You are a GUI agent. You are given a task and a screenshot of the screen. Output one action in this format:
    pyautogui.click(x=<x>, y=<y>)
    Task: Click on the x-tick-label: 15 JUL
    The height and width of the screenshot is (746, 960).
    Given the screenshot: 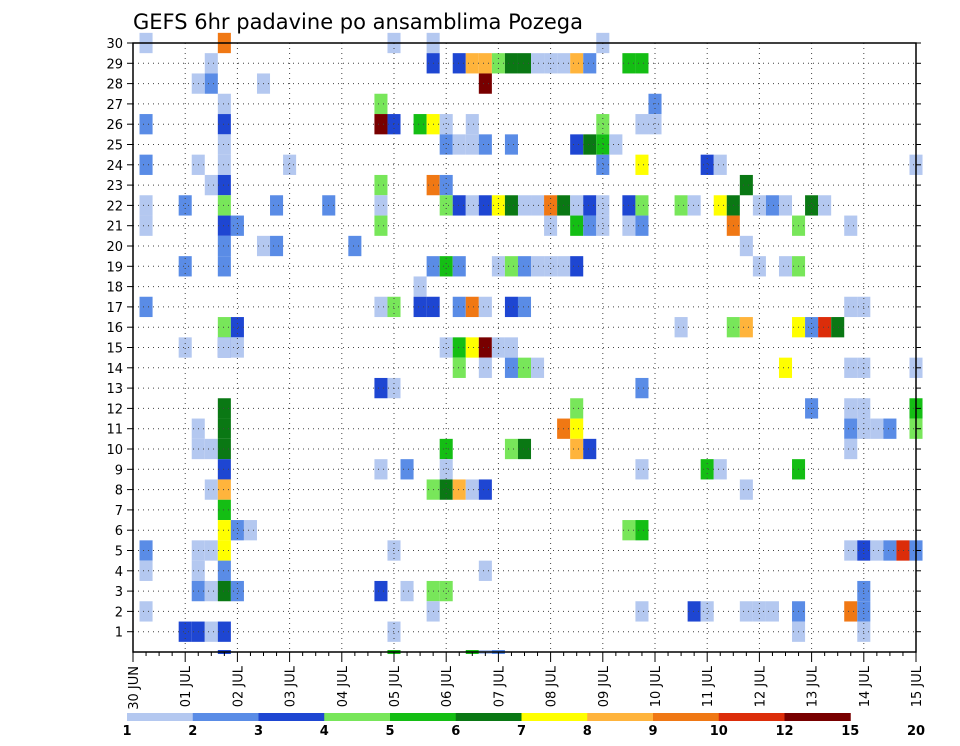 What is the action you would take?
    pyautogui.click(x=917, y=686)
    